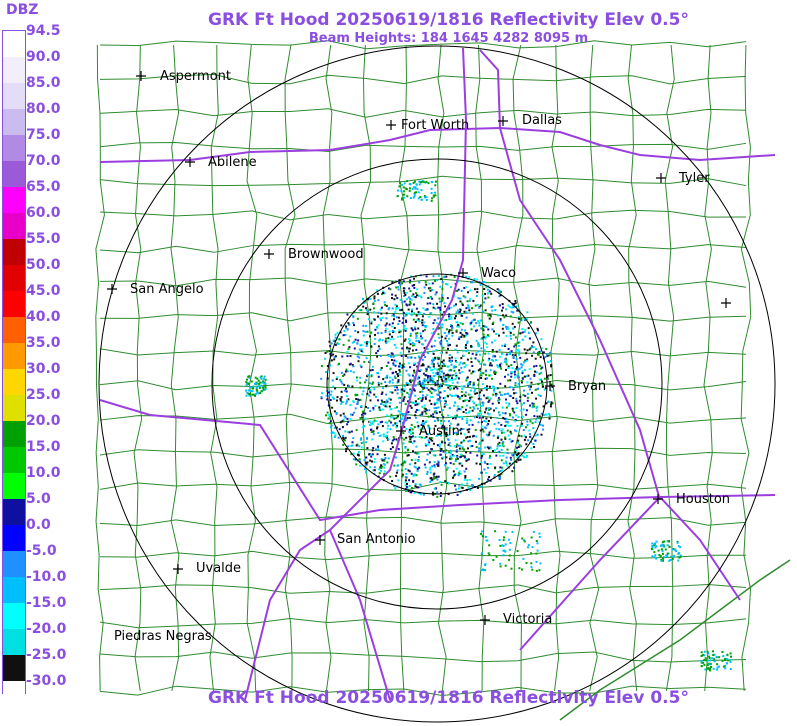 The width and height of the screenshot is (797, 726). I want to click on legend-label: 55.0, so click(43, 239).